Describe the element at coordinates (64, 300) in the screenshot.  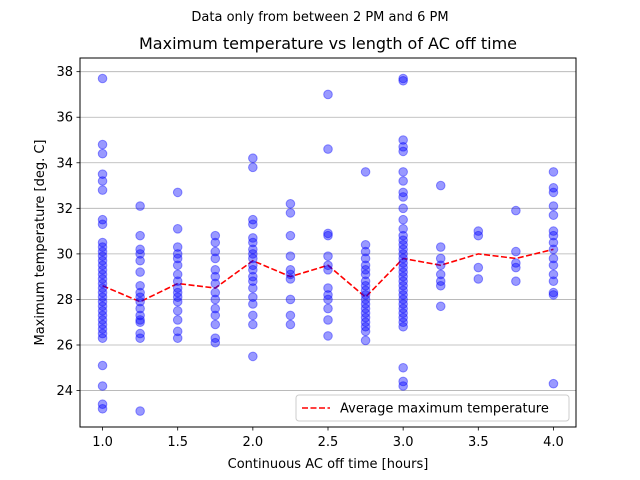
I see `y-tick-label: 28` at that location.